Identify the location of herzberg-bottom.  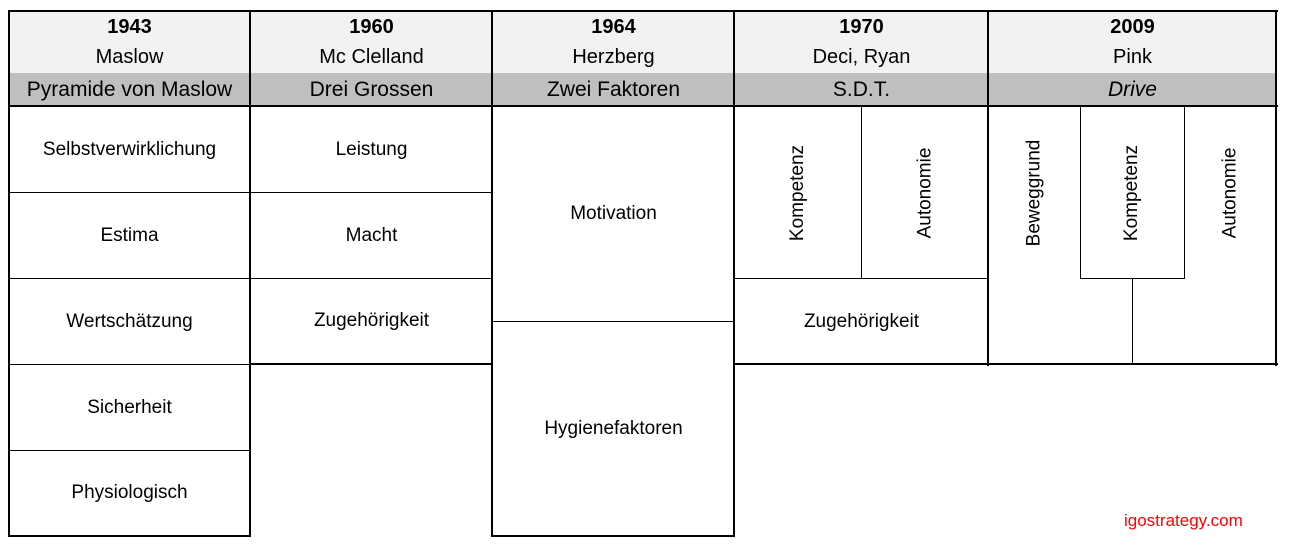
(613, 536).